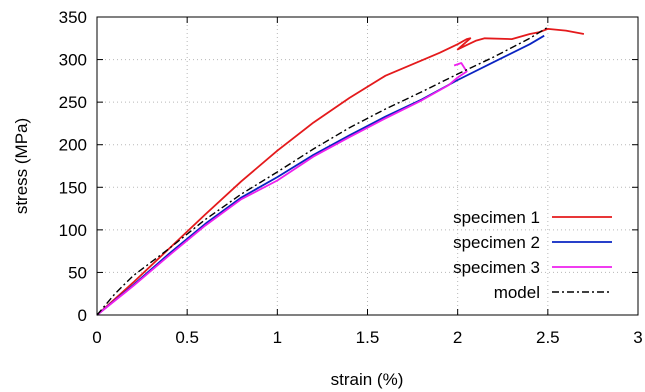 The image size is (645, 392). Describe the element at coordinates (368, 337) in the screenshot. I see `x-tick-label: 1.5` at that location.